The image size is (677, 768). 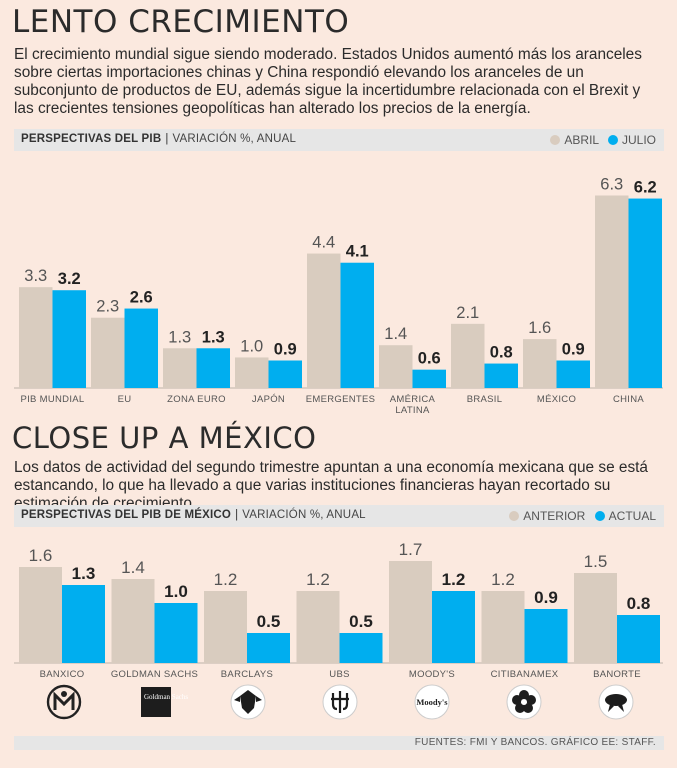 What do you see at coordinates (91, 139) in the screenshot?
I see `chart1-header-title: PERSPECTIVAS DEL PIB` at bounding box center [91, 139].